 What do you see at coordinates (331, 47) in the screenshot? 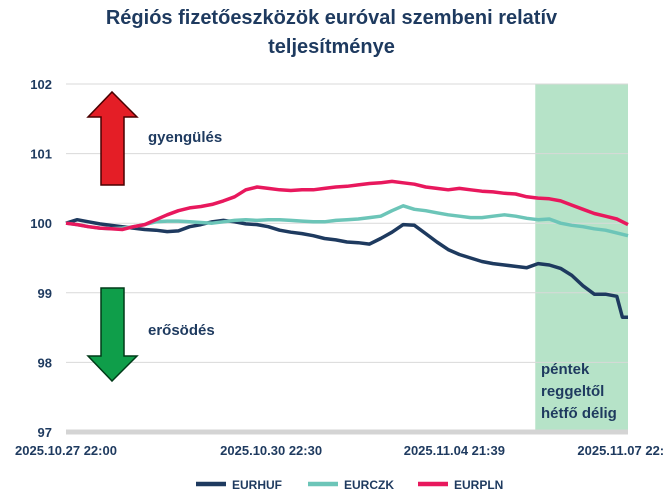
I see `chart-title-line-2: teljesítménye` at bounding box center [331, 47].